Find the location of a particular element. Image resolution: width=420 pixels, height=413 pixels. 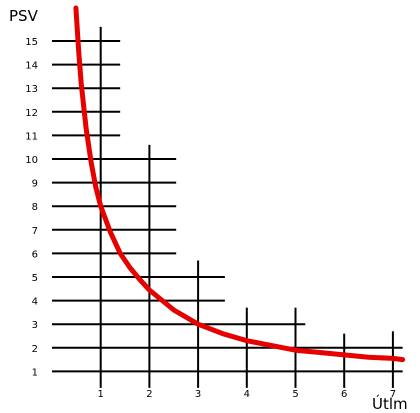

y-tick-label: 3 is located at coordinates (35, 325).